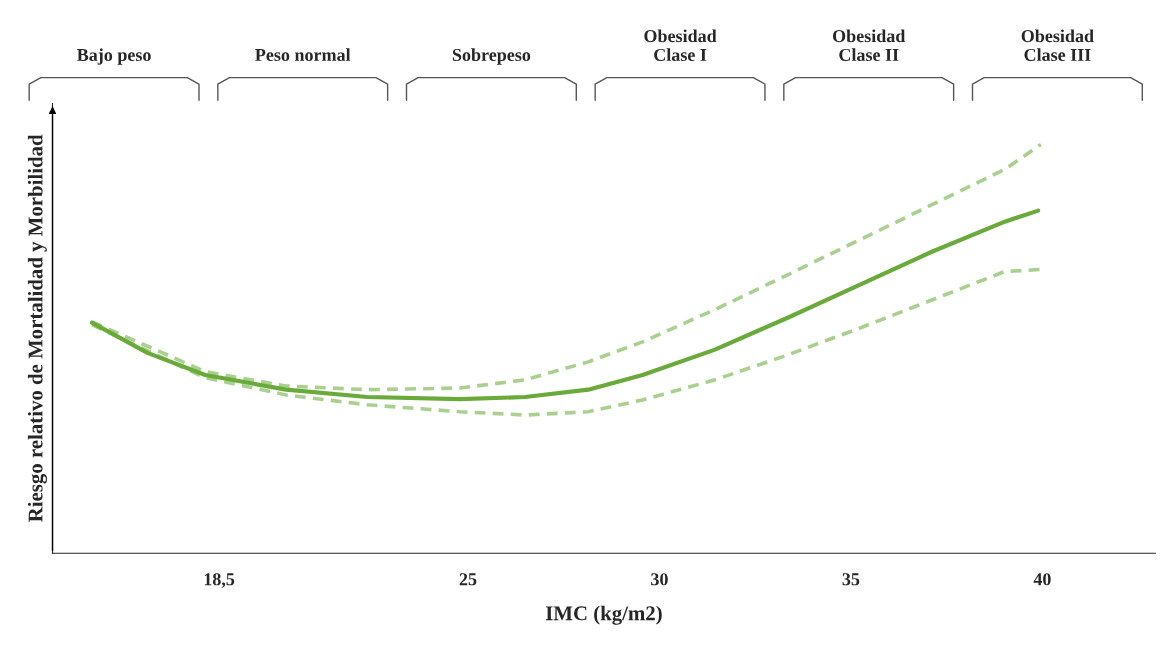 The image size is (1167, 647). Describe the element at coordinates (603, 615) in the screenshot. I see `x-axis-title: IMC (kg/m2)` at that location.